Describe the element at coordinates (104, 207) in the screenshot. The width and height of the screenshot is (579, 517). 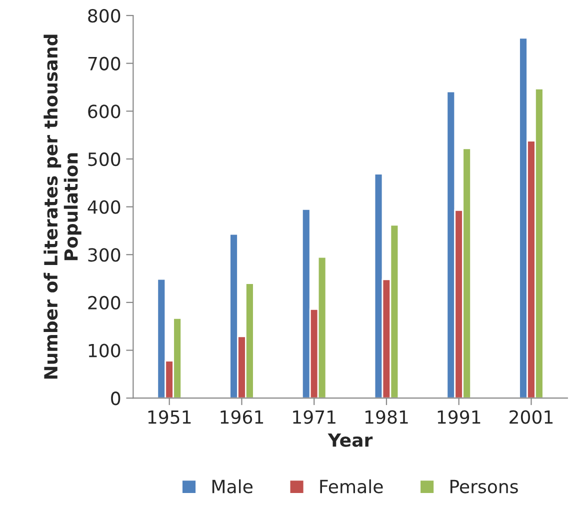
I see `y-tick-label: 400` at that location.